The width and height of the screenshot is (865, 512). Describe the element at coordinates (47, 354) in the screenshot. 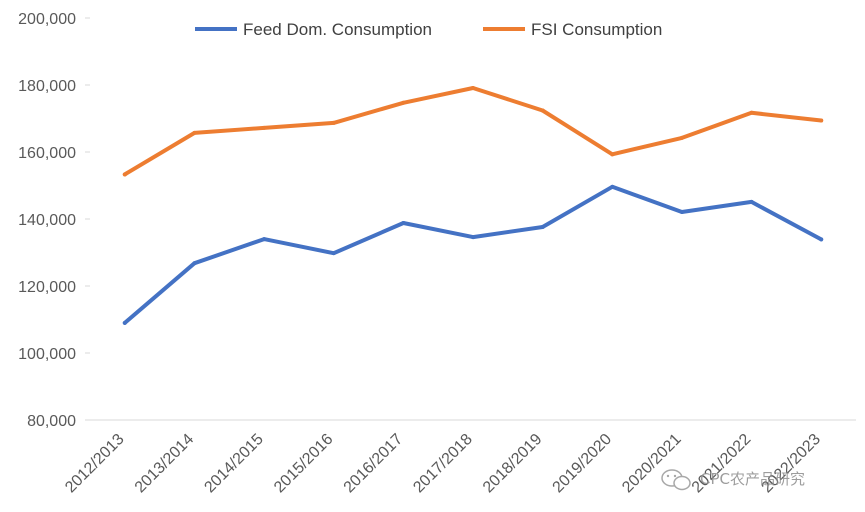

I see `y-tick-label: 100,000` at that location.